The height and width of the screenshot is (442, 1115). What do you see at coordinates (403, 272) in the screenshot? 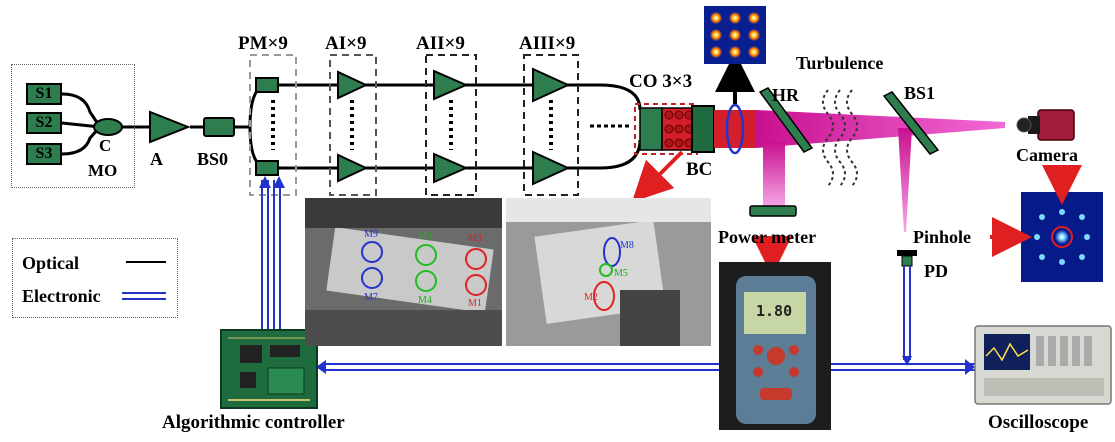
I see `mount-photo-left` at bounding box center [403, 272].